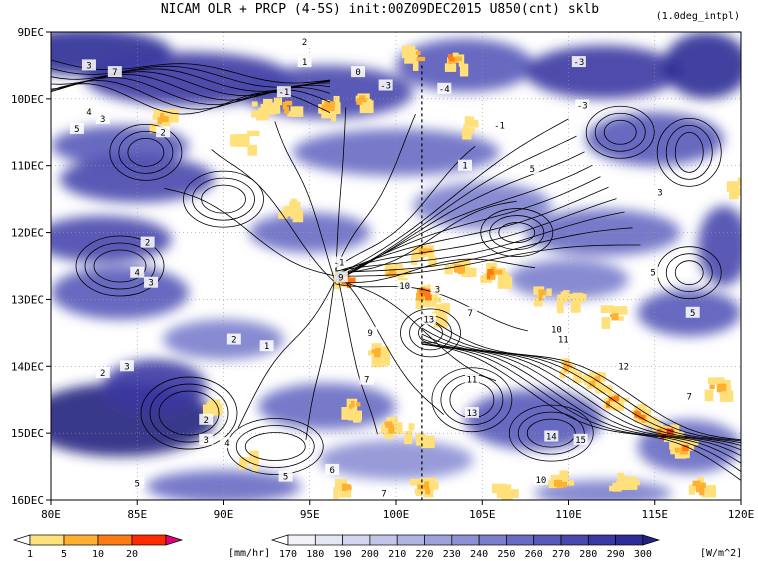 The image size is (758, 561). I want to click on precip-colorbar-label: 5, so click(64, 554).